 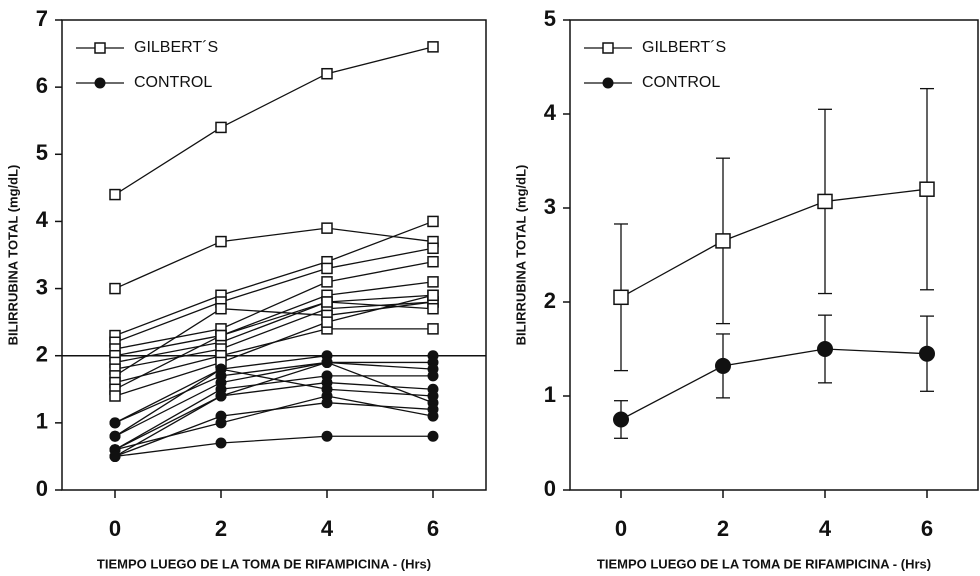 What do you see at coordinates (42, 18) in the screenshot?
I see `y-tick-label: 7` at bounding box center [42, 18].